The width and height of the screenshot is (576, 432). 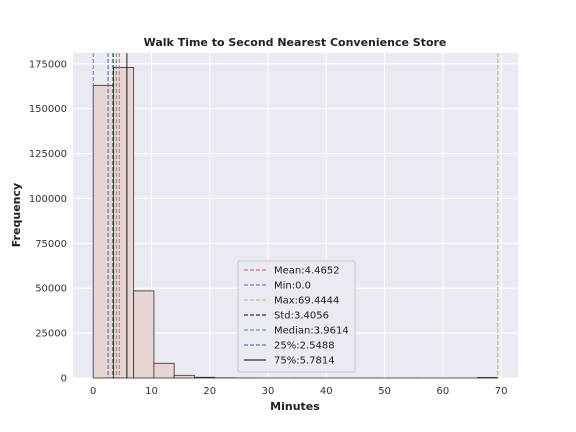 I want to click on y-tick-label: 75000, so click(x=51, y=244).